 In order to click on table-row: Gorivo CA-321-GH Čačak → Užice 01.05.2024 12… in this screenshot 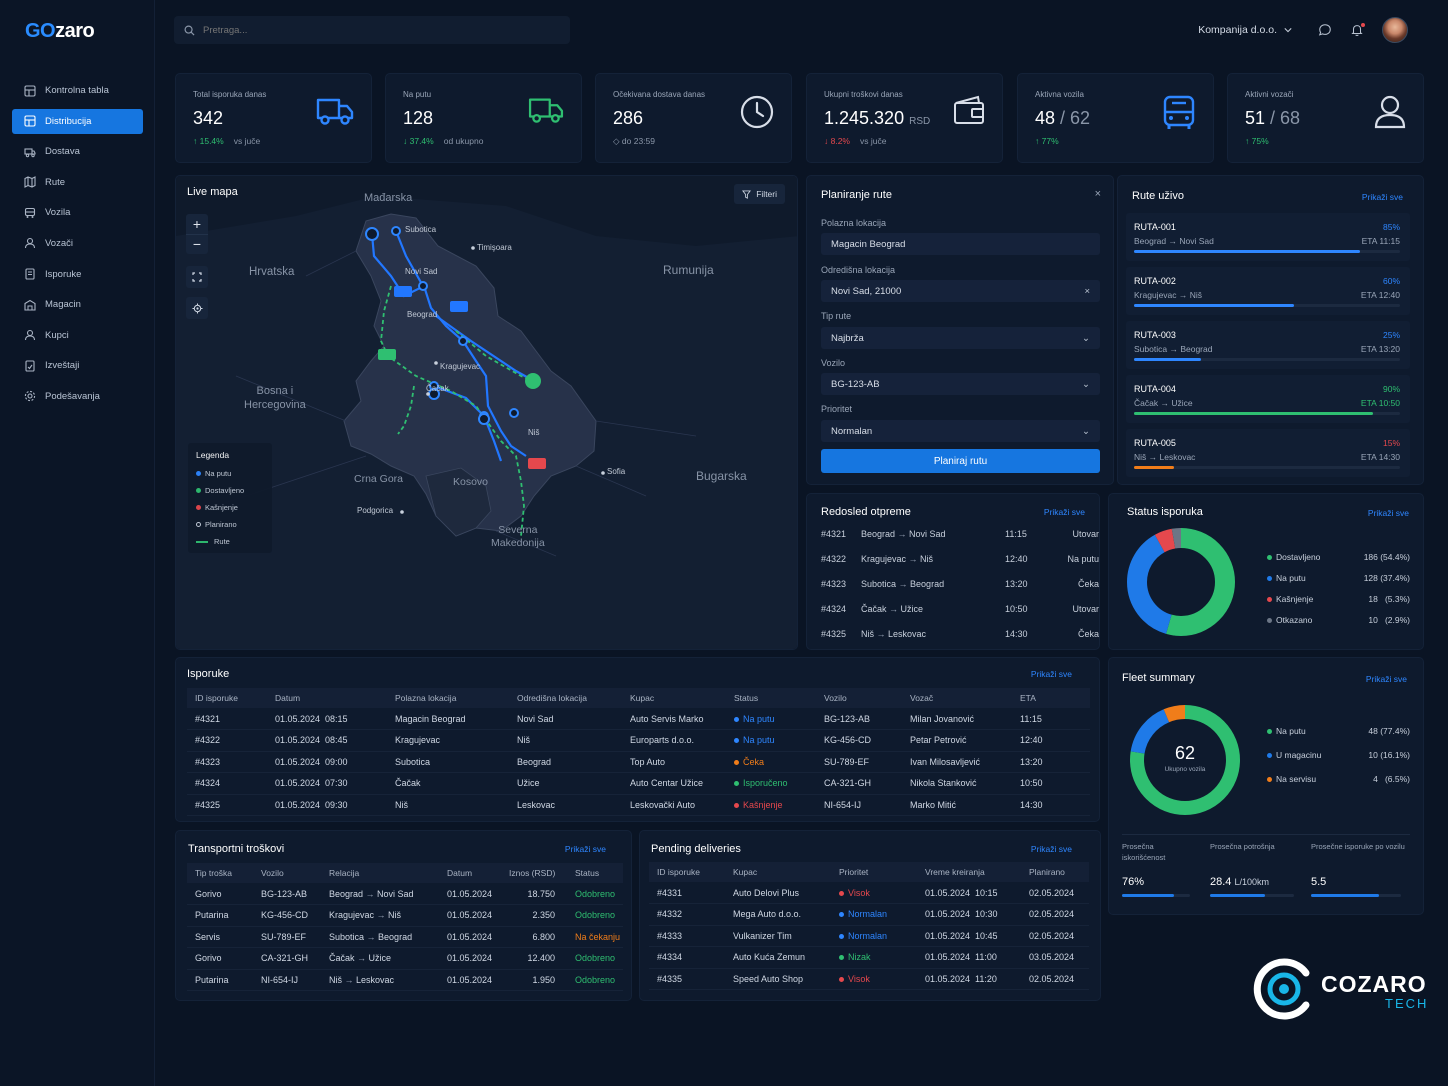, I will do `click(405, 958)`.